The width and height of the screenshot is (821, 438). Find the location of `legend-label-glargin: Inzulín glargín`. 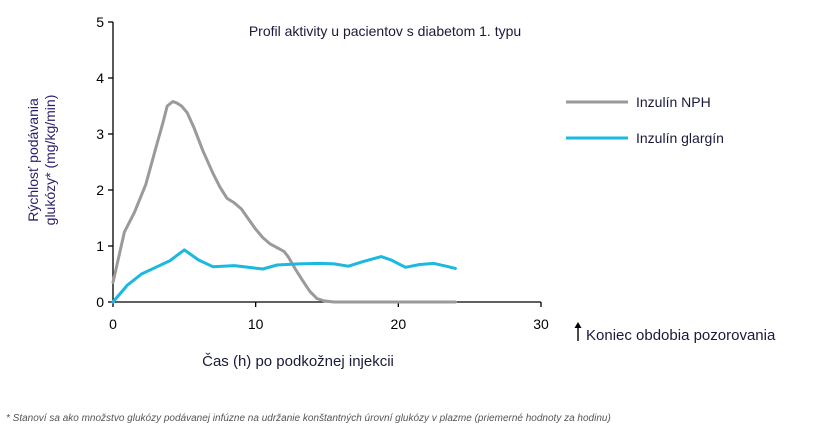

legend-label-glargin: Inzulín glargín is located at coordinates (680, 138).